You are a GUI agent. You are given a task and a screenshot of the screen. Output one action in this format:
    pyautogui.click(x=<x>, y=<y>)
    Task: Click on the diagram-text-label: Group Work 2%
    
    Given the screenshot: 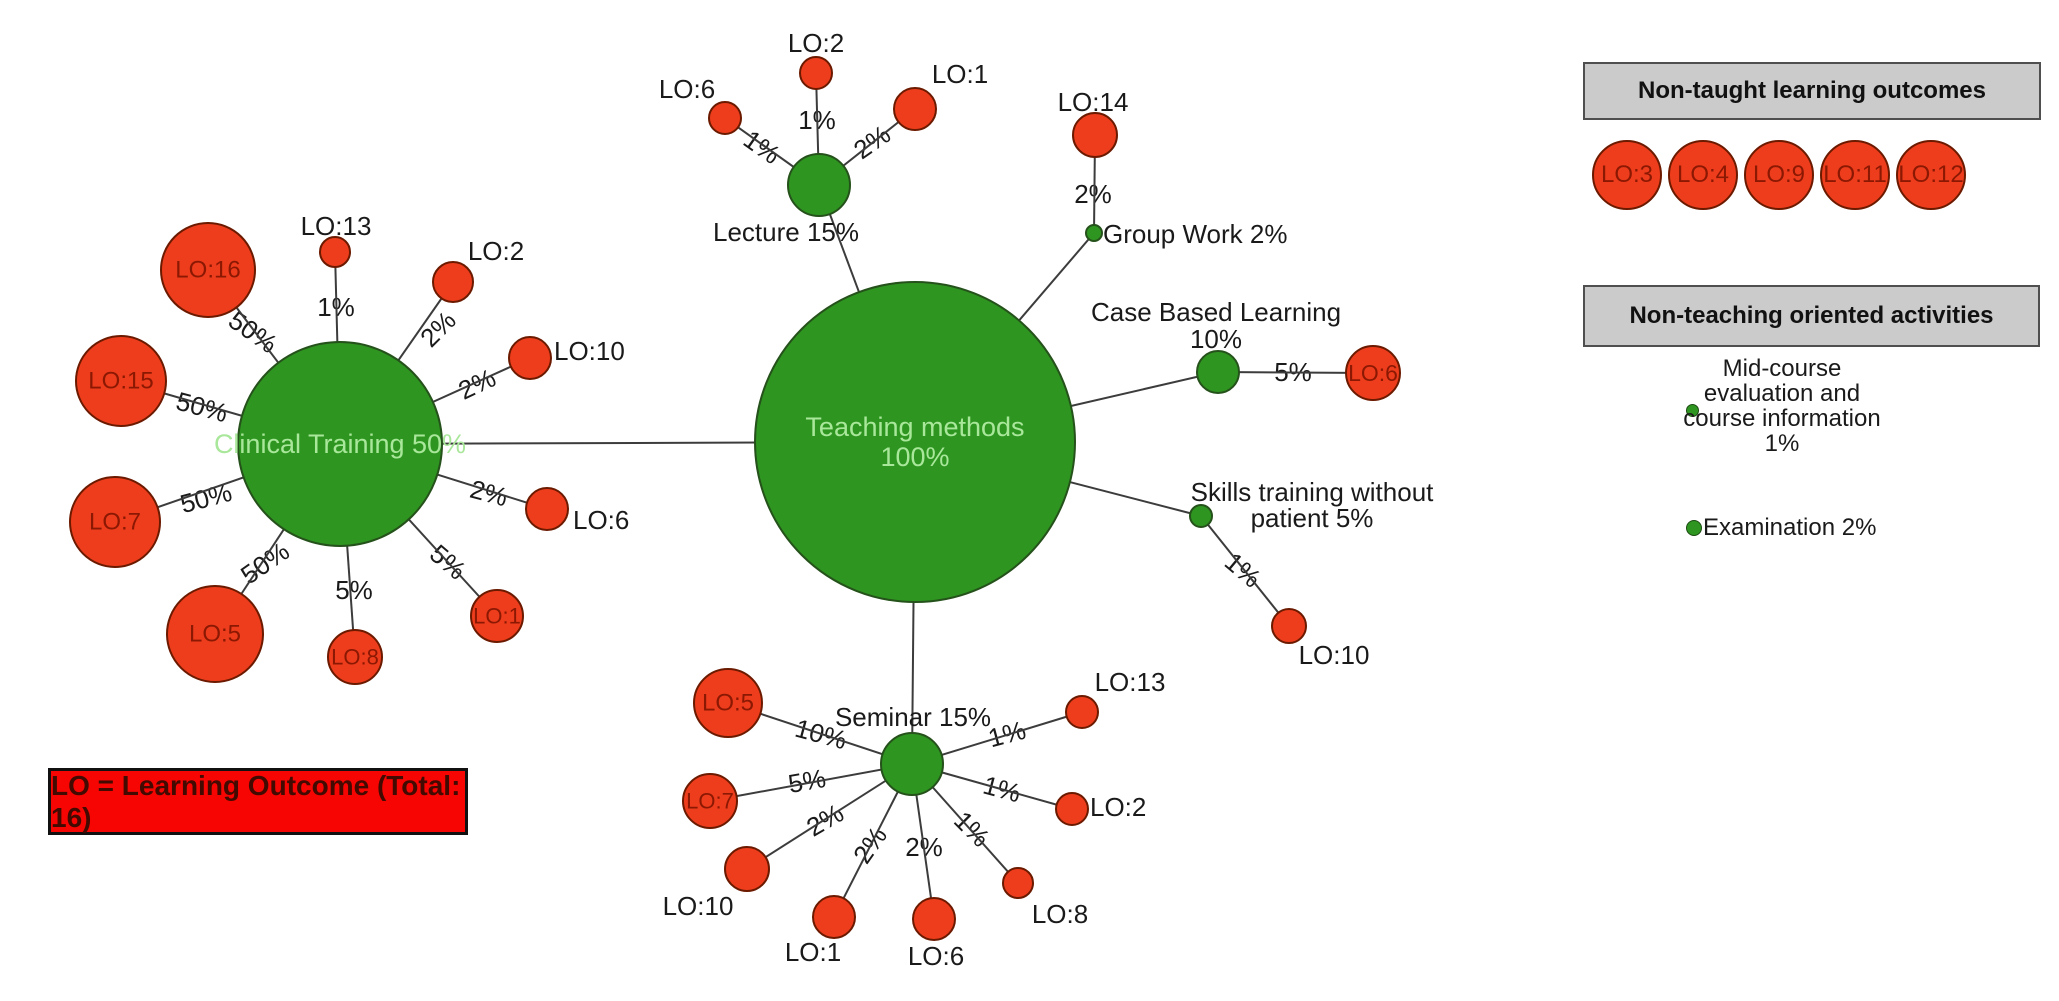 What is the action you would take?
    pyautogui.click(x=1195, y=234)
    